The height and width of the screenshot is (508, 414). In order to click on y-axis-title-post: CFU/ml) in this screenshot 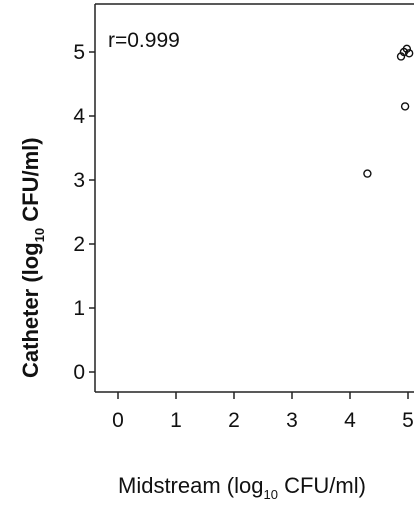, I will do `click(30, 182)`.